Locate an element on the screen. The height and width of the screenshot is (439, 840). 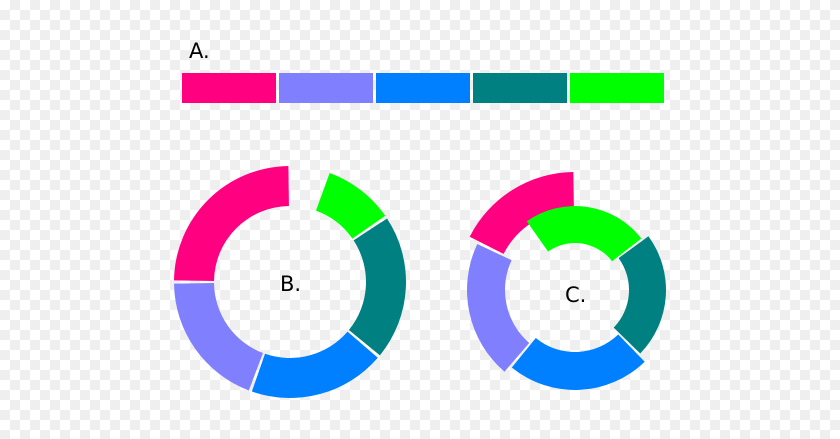
ring-b is located at coordinates (290, 282).